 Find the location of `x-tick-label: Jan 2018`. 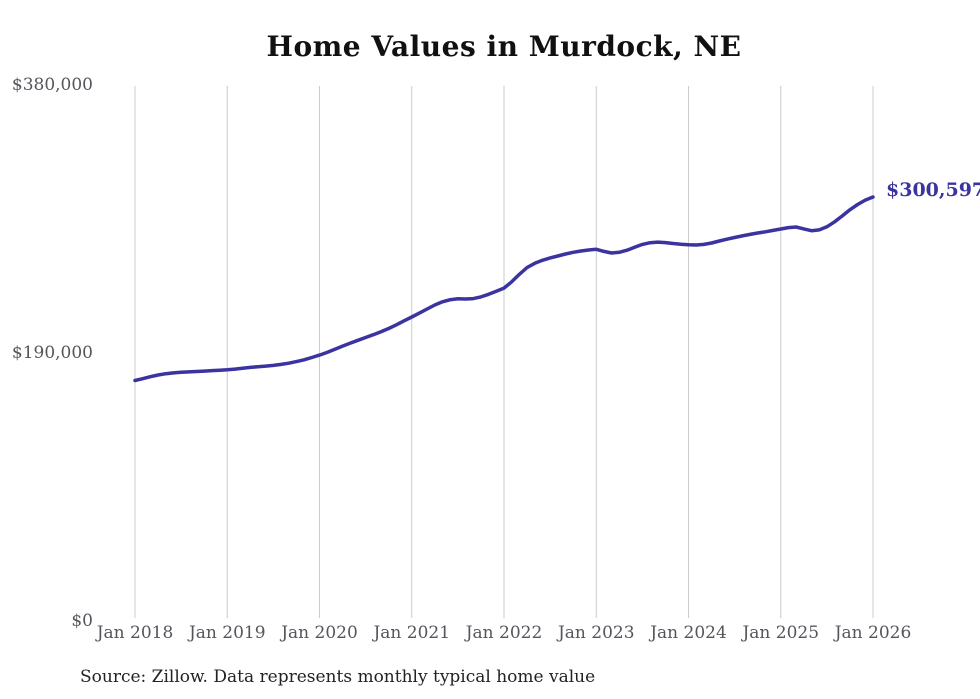

x-tick-label: Jan 2018 is located at coordinates (135, 633).